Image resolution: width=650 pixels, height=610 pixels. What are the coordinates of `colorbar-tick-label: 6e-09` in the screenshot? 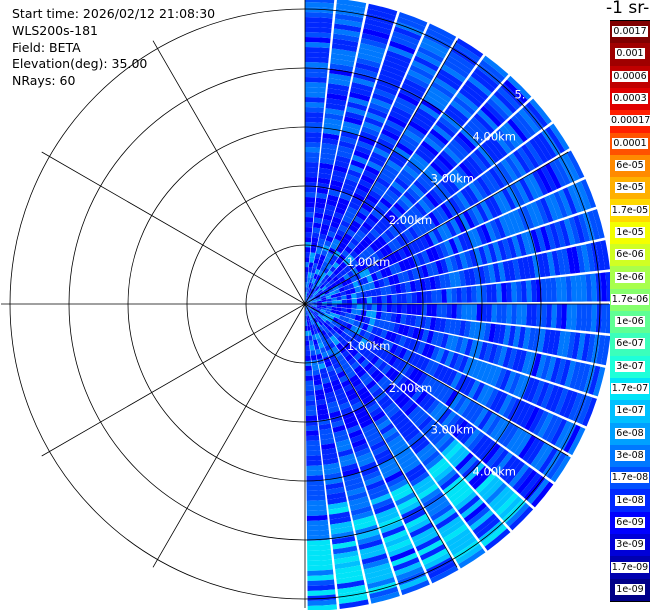 It's located at (630, 522).